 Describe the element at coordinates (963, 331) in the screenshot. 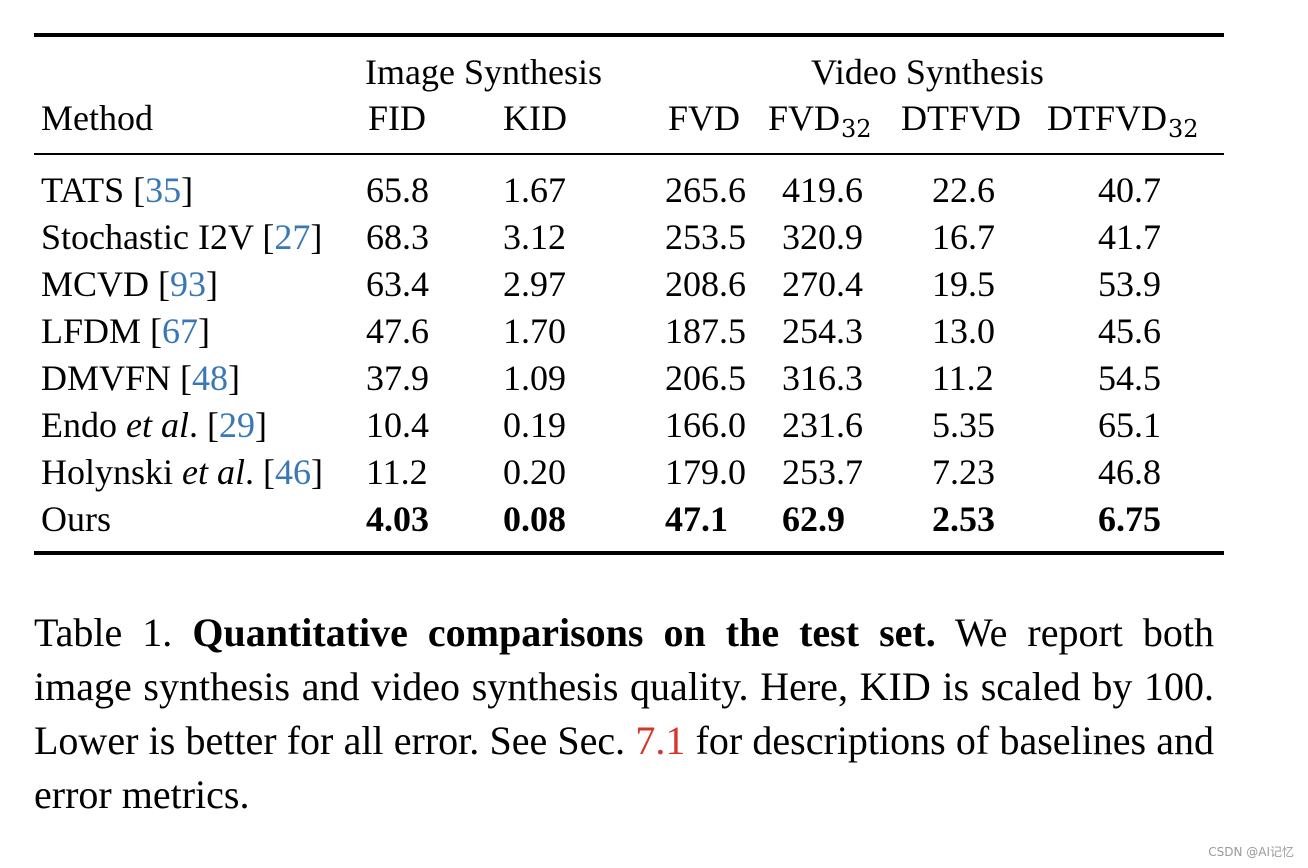

I see `value-dtfvd: 13.0` at that location.